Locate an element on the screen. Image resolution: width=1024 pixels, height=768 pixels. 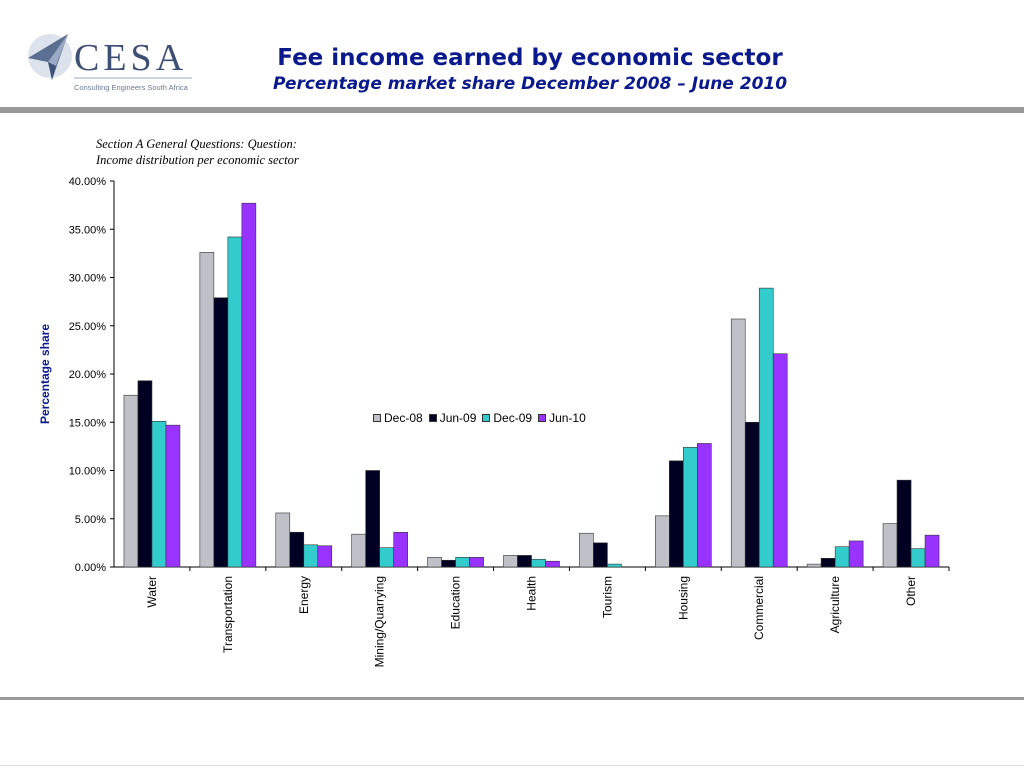
bar-jun-10-miningquarrying is located at coordinates (400, 549).